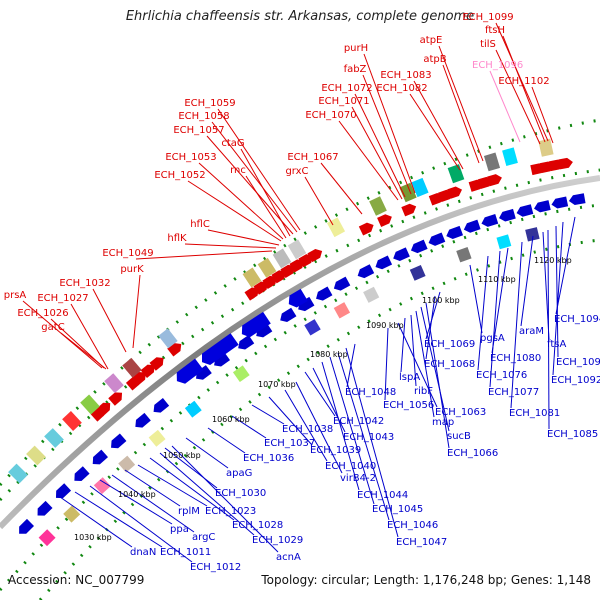 The image size is (600, 600). What do you see at coordinates (84, 283) in the screenshot?
I see `gene-label-ECH_1032: ECH_1032` at bounding box center [84, 283].